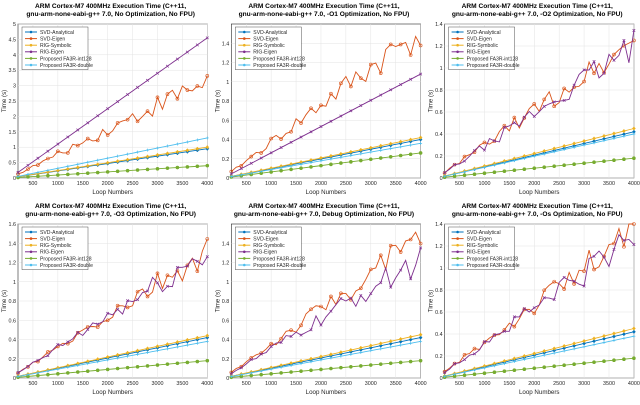 This screenshot has height=405, width=640. I want to click on y-tick-label: 1.4, so click(13, 244).